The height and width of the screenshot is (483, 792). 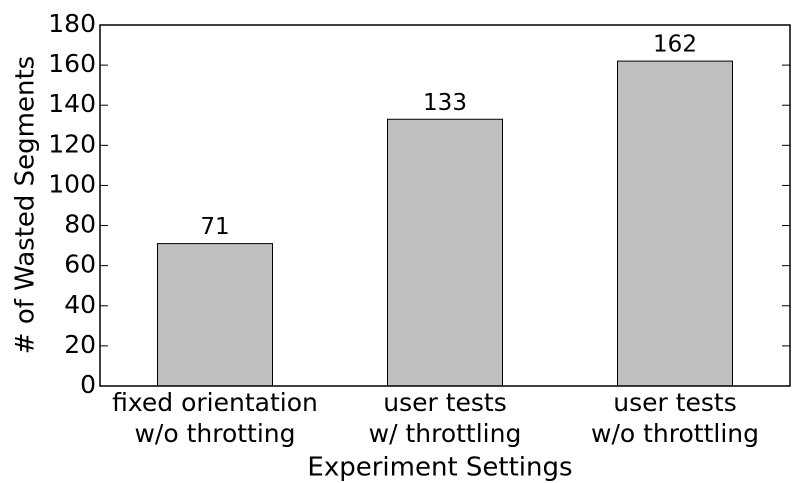 I want to click on x-axis-label: Experiment Settings, so click(x=439, y=468).